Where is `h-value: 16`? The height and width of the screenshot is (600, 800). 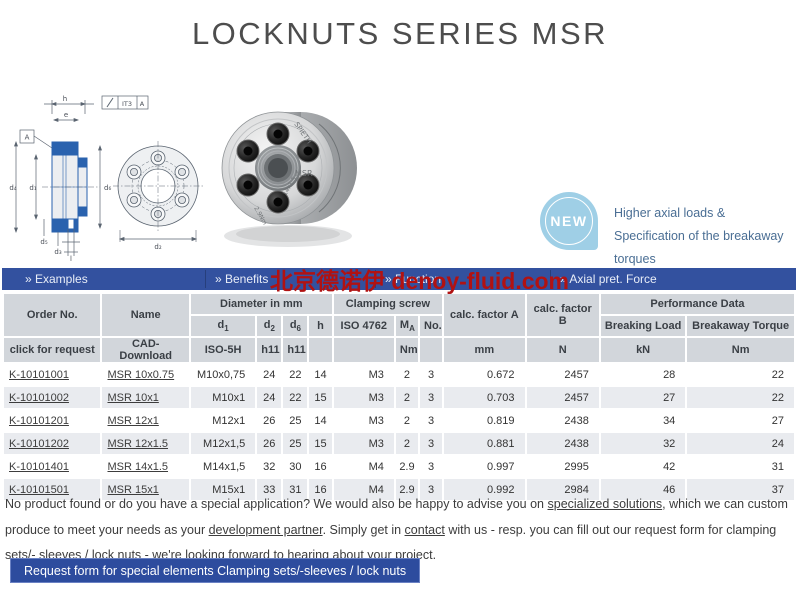
h-value: 16 is located at coordinates (320, 489).